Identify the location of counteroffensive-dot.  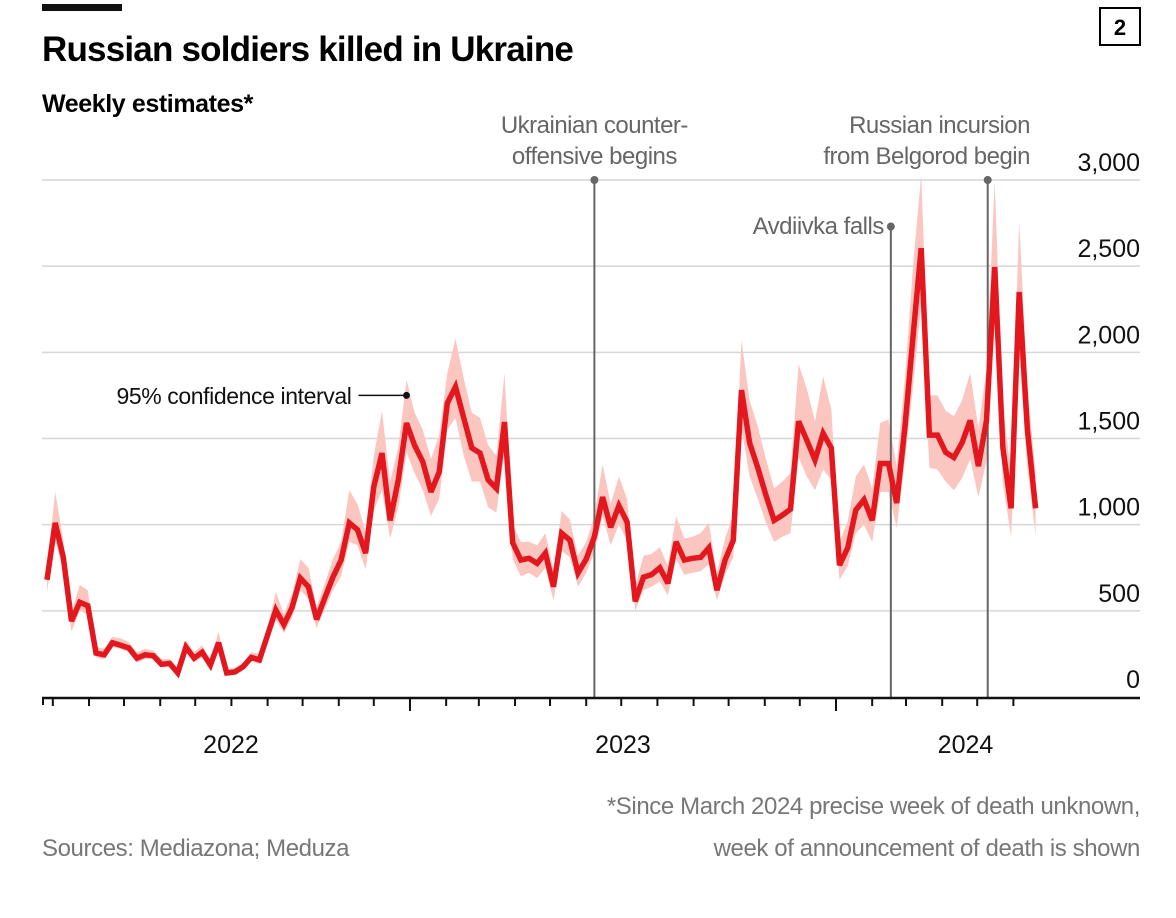
(594, 180).